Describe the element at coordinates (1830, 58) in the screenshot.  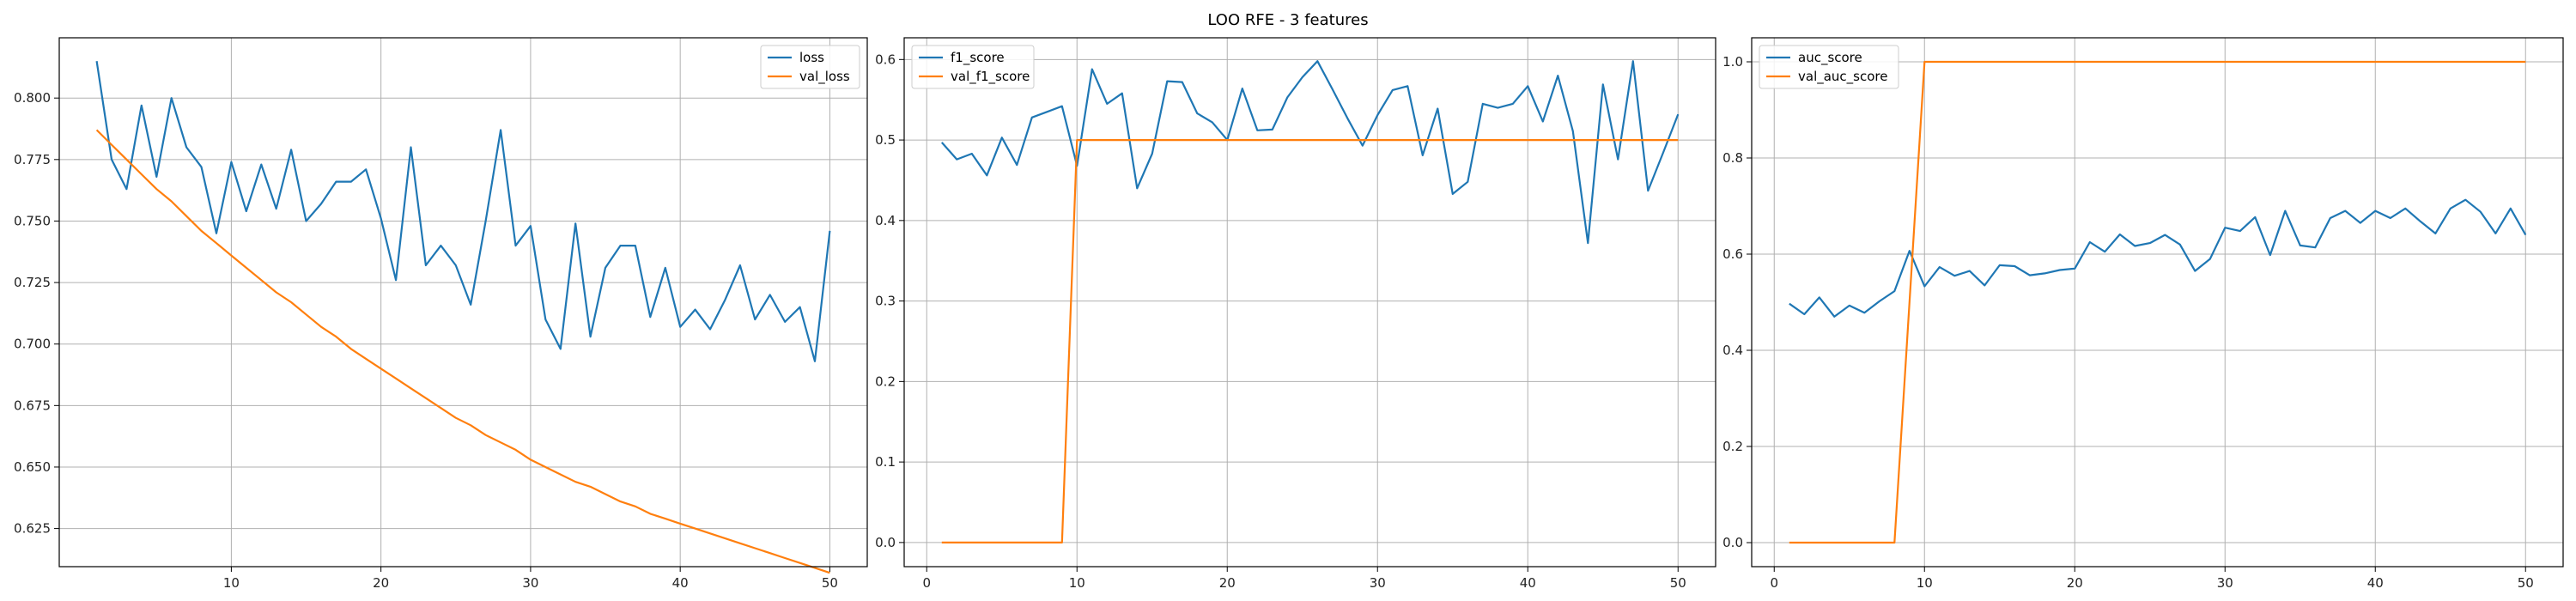
I see `legend-label-auc_score: auc_score` at that location.